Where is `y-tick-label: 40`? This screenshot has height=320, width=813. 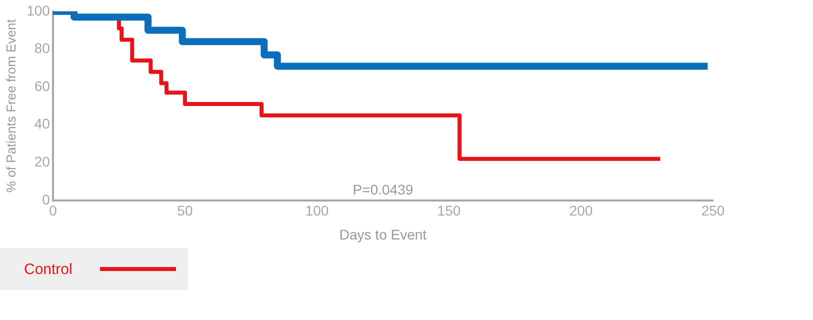 y-tick-label: 40 is located at coordinates (42, 124).